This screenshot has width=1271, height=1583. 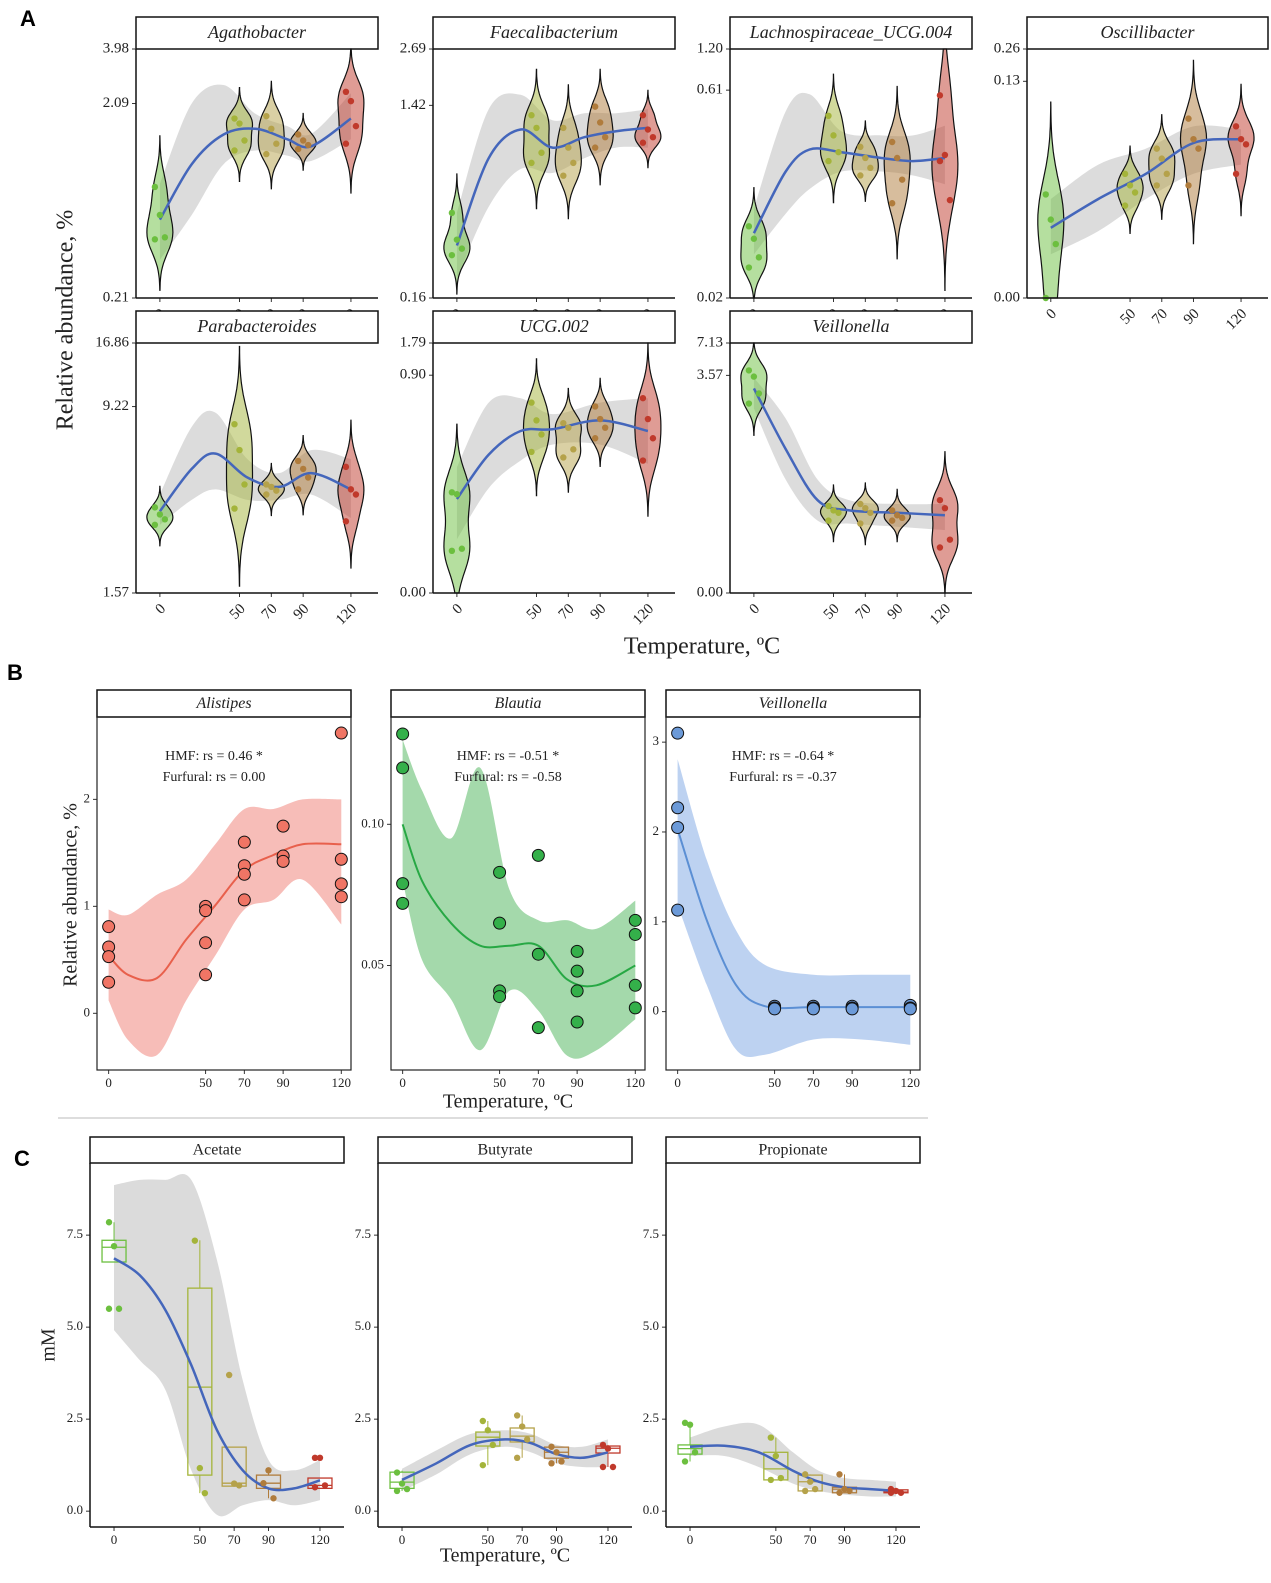 I want to click on y-tick-label: 0.13, so click(x=1007, y=81).